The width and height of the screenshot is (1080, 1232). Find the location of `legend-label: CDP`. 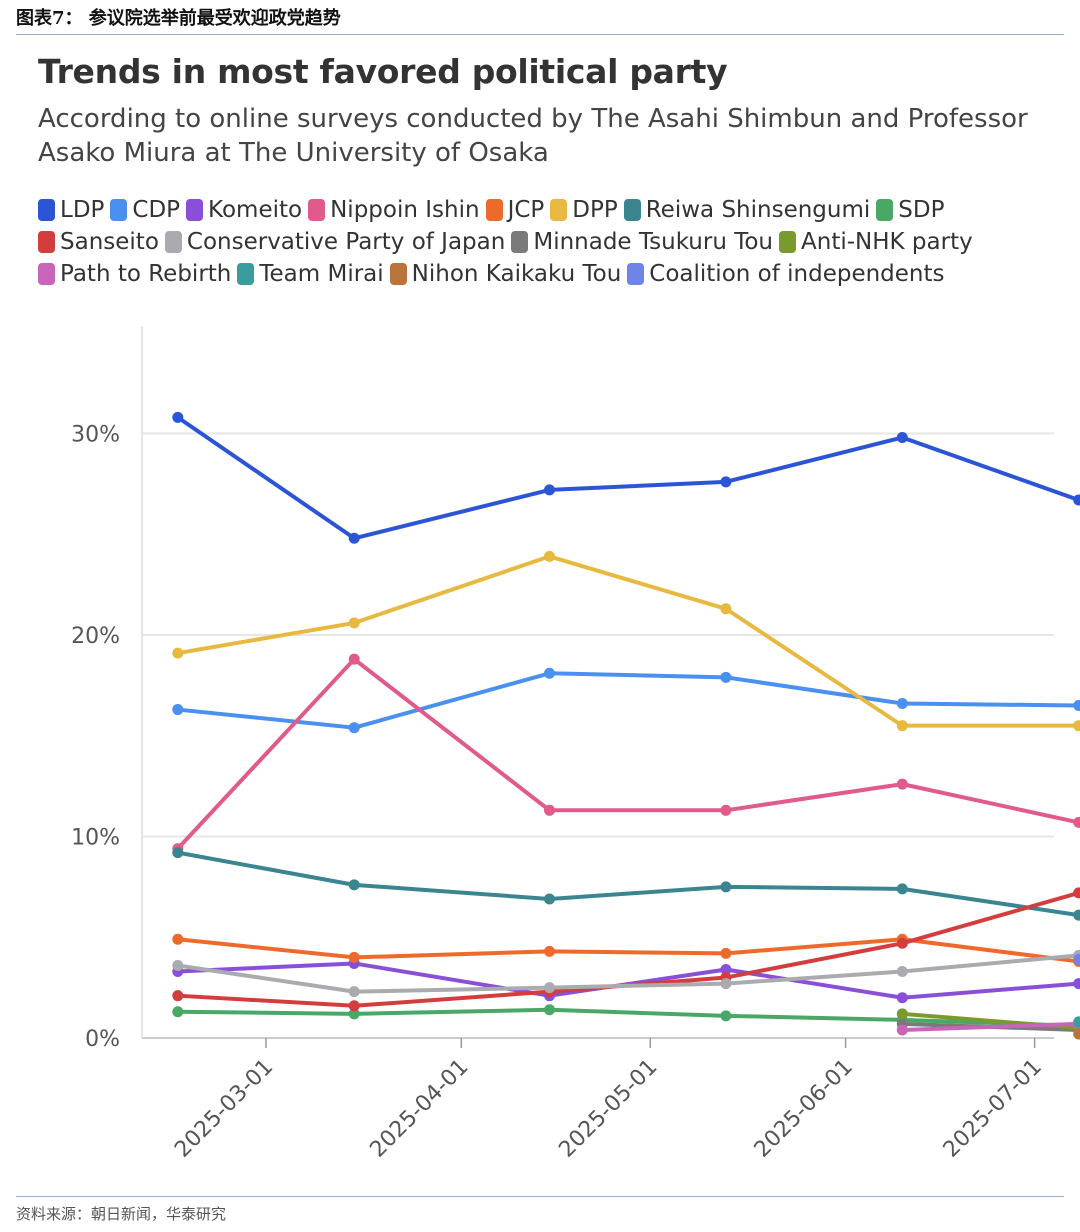

legend-label: CDP is located at coordinates (156, 210).